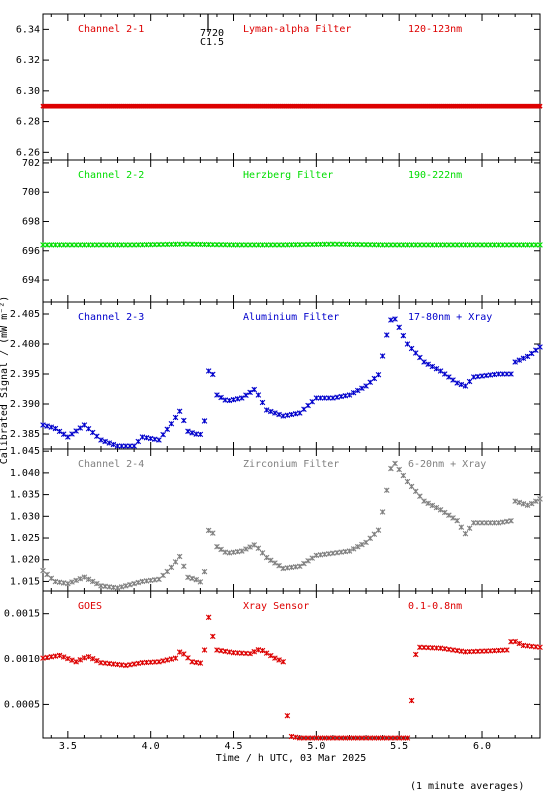 This screenshot has width=550, height=800. I want to click on panel-label: Channel 2-4, so click(111, 464).